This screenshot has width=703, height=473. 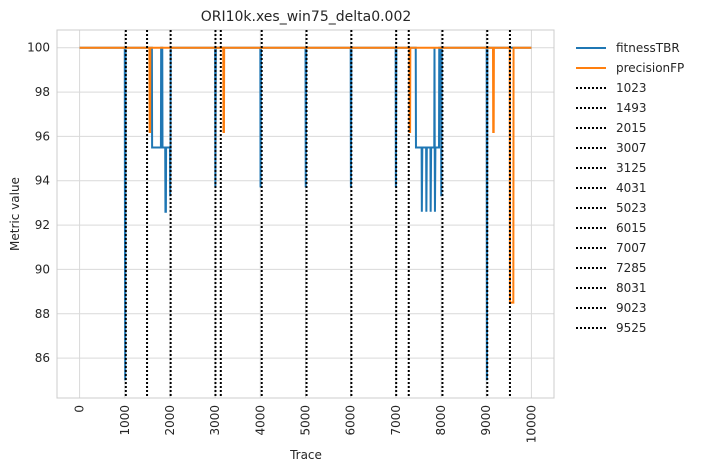 What do you see at coordinates (631, 128) in the screenshot?
I see `legend-label: 2015` at bounding box center [631, 128].